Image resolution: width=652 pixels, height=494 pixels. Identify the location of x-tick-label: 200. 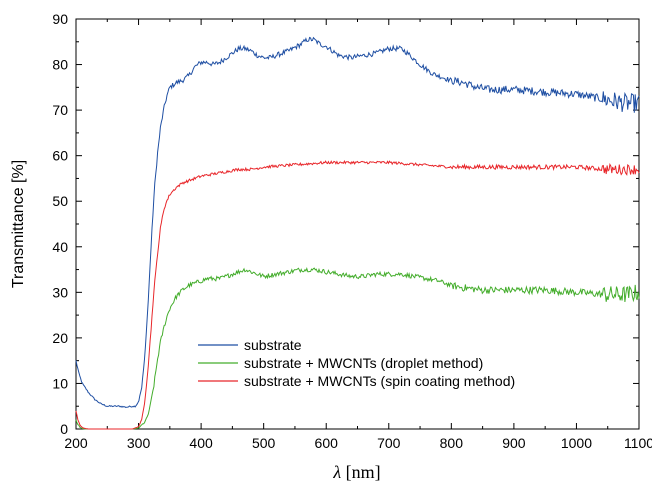
(76, 443).